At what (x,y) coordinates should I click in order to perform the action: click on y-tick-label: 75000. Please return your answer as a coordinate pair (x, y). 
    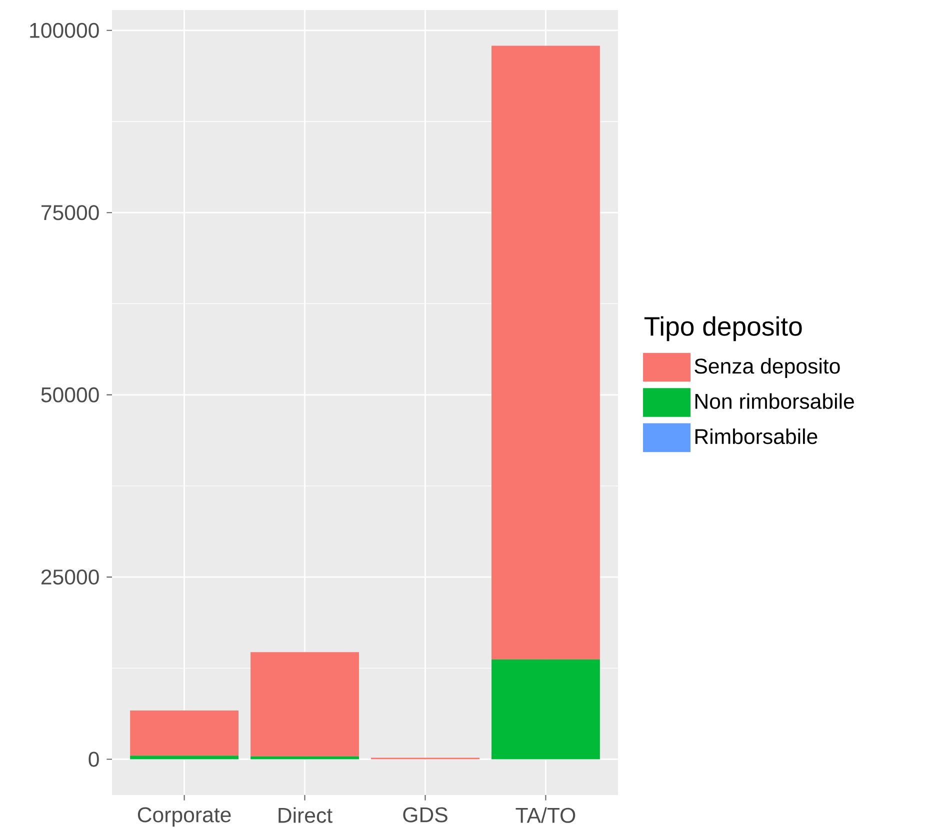
    Looking at the image, I should click on (70, 212).